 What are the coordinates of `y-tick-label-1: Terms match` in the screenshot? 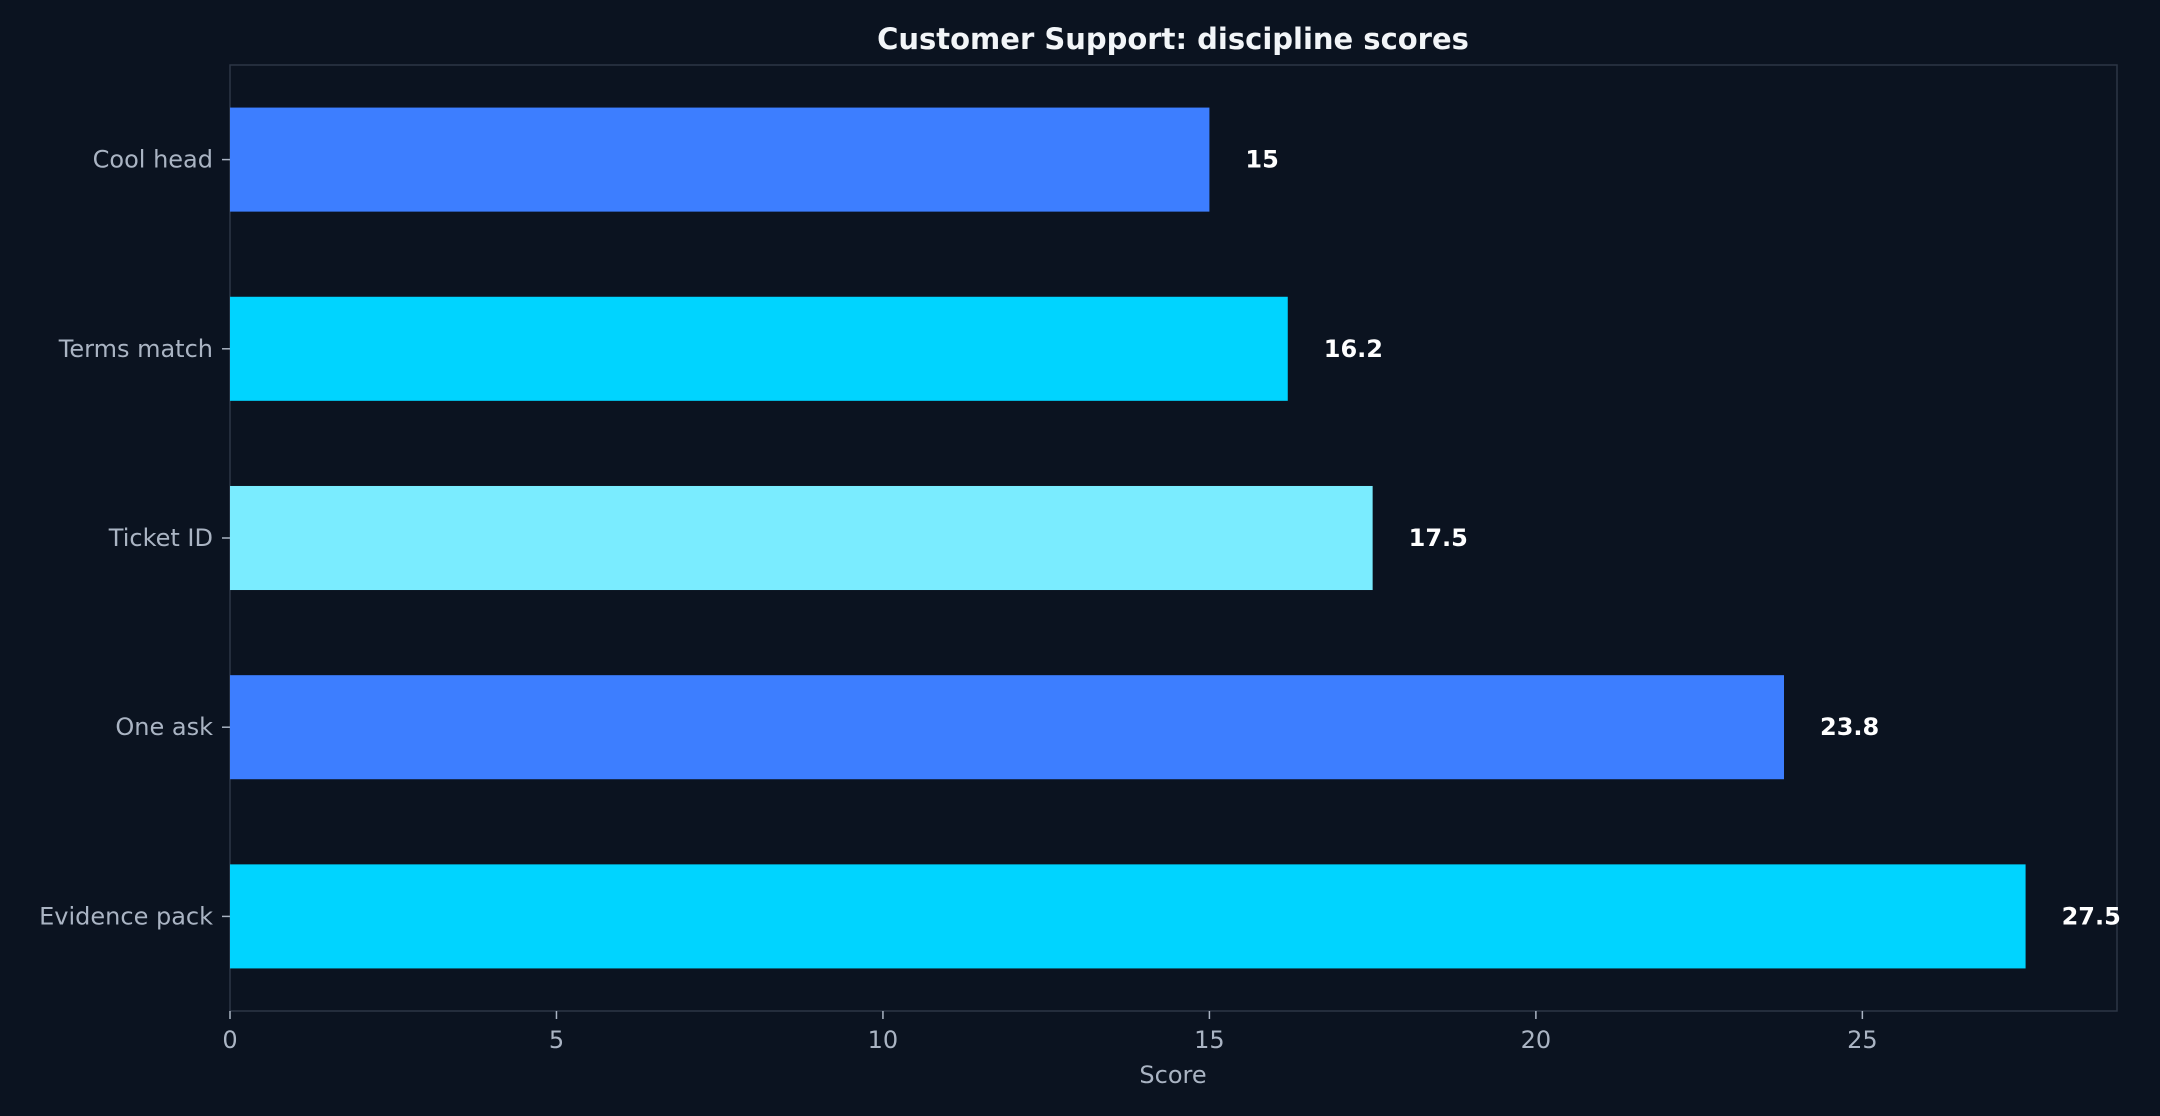 It's located at (135, 349).